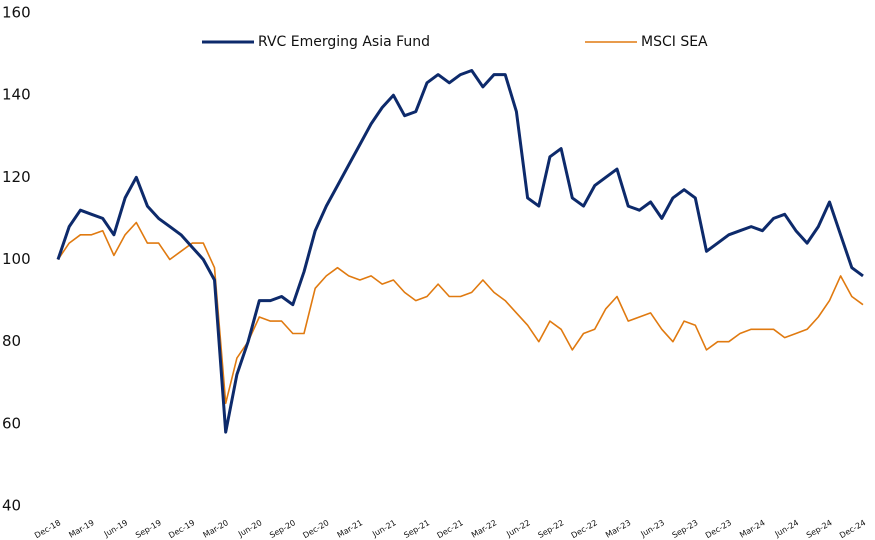 Image resolution: width=875 pixels, height=540 pixels. Describe the element at coordinates (282, 529) in the screenshot. I see `x-tick-label: Sep-20` at that location.